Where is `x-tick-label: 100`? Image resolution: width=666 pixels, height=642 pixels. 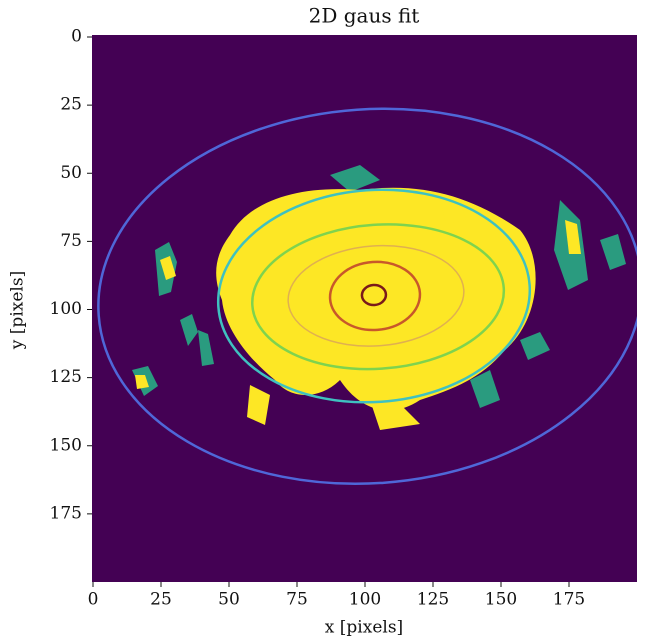 x-tick-label: 100 is located at coordinates (365, 600).